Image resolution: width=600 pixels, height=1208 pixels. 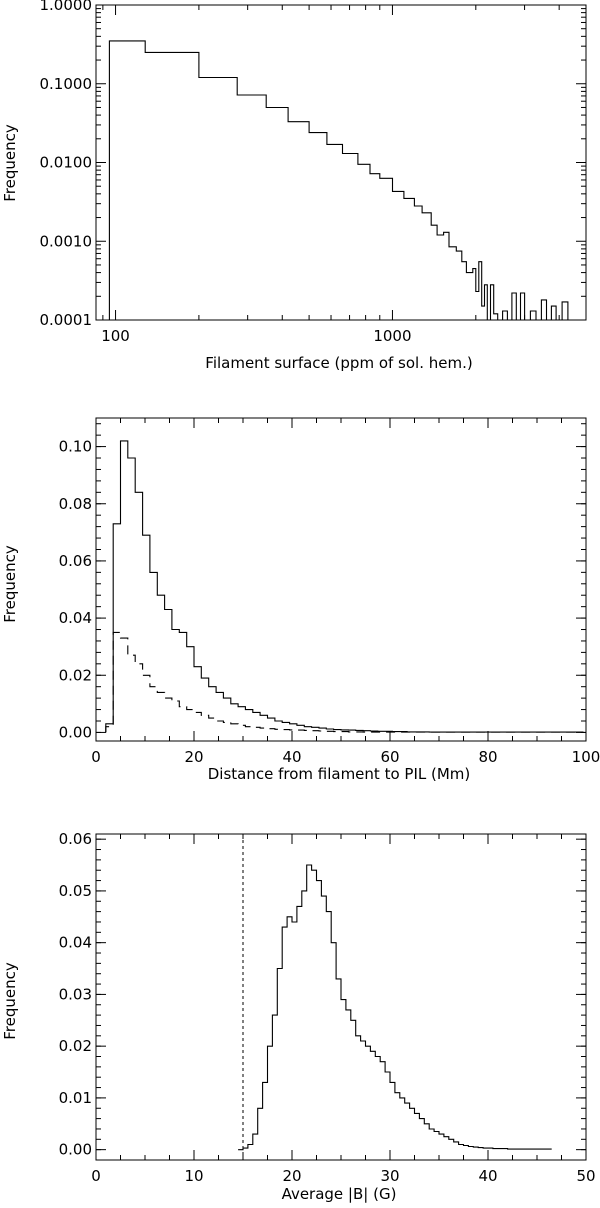 I want to click on surface-x-axis-title: Filament surface (ppm of sol. hem.), so click(x=338, y=363).